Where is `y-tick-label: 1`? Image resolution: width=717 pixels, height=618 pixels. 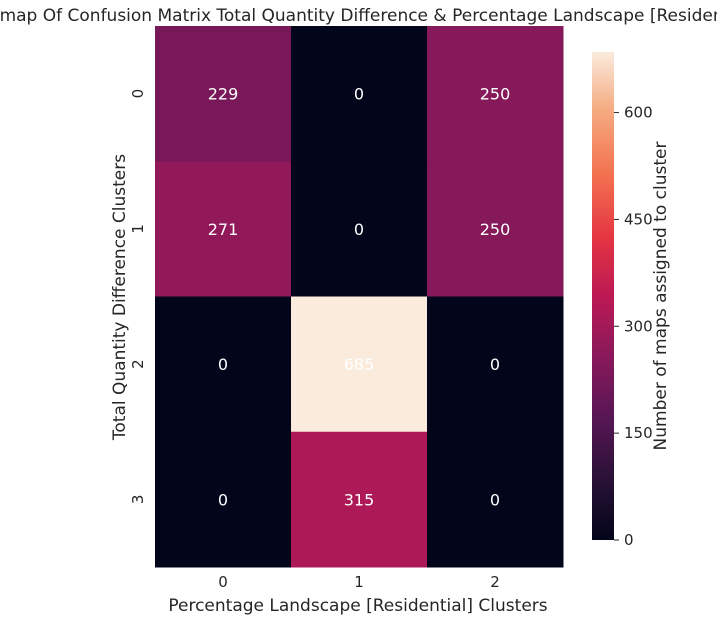 y-tick-label: 1 is located at coordinates (138, 229).